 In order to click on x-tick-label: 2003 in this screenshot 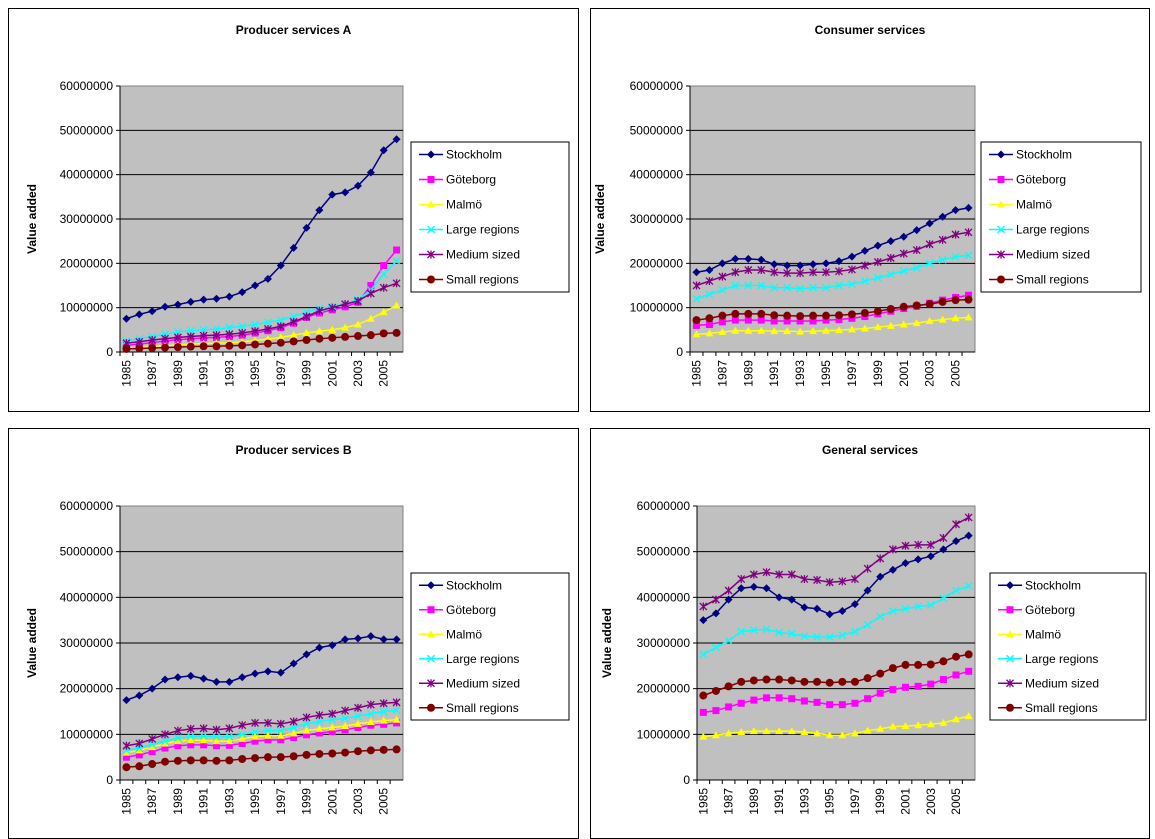, I will do `click(930, 373)`.